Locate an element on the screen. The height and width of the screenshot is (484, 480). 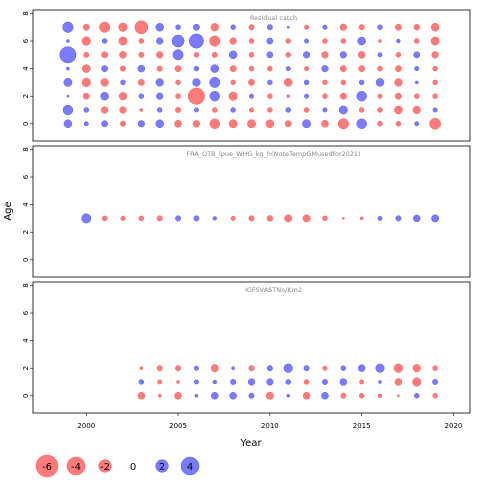
x-axis-label: Year is located at coordinates (250, 443).